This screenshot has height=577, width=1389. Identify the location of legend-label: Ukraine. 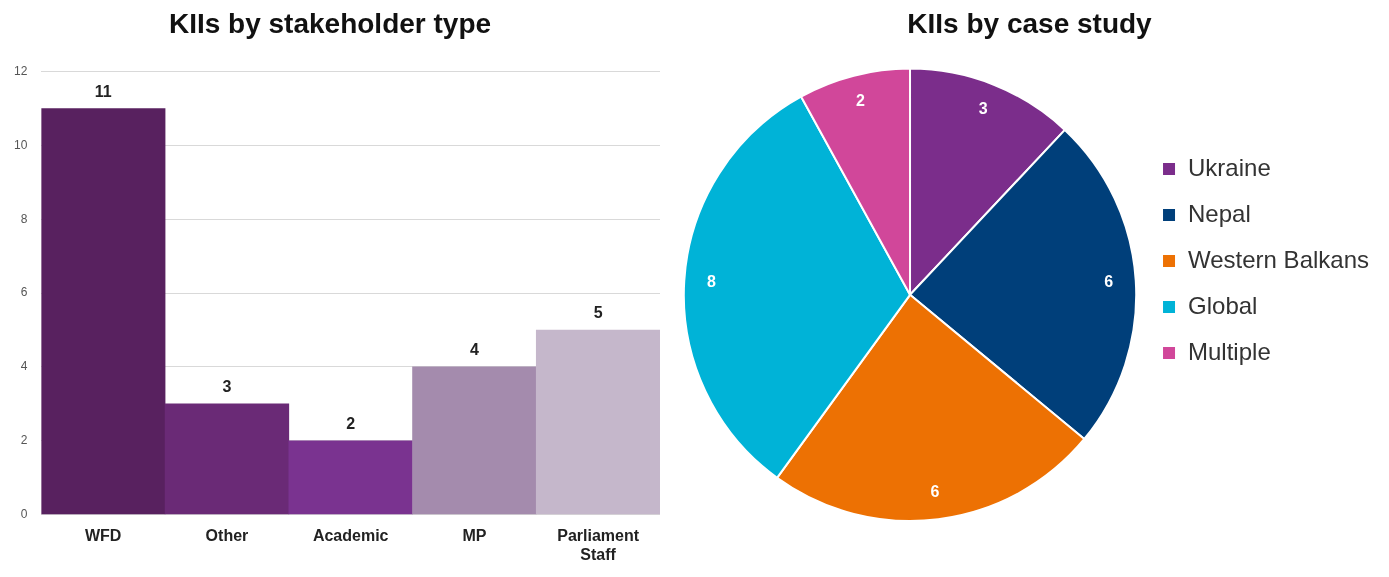
(1229, 167).